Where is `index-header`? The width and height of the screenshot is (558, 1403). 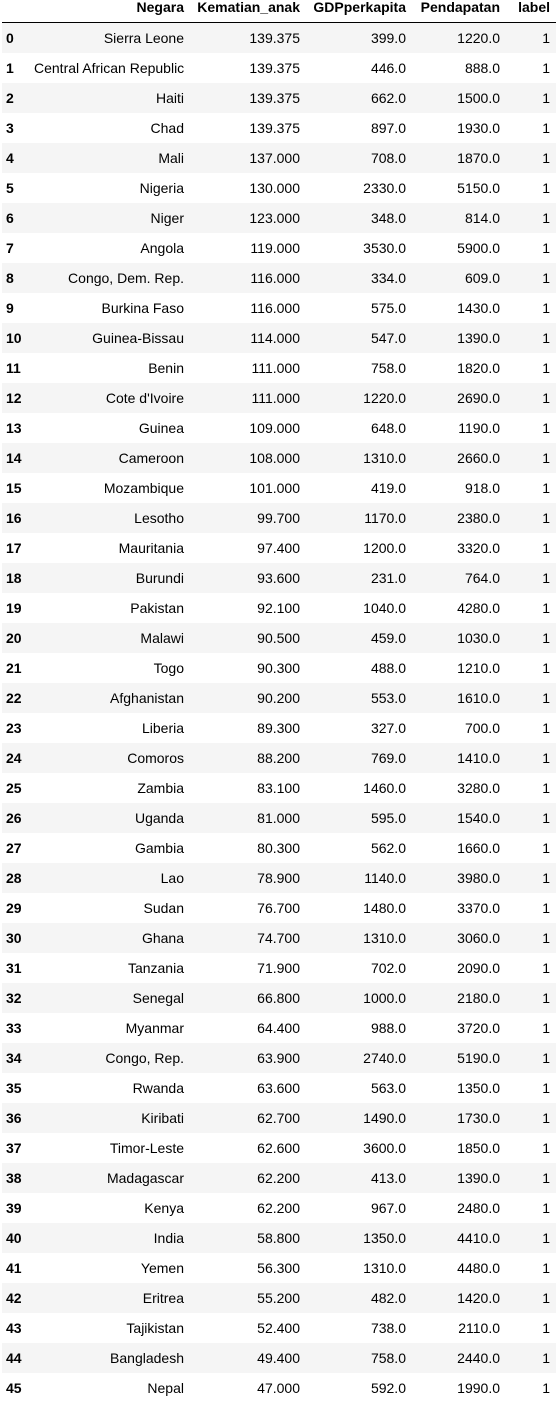 index-header is located at coordinates (18, 11).